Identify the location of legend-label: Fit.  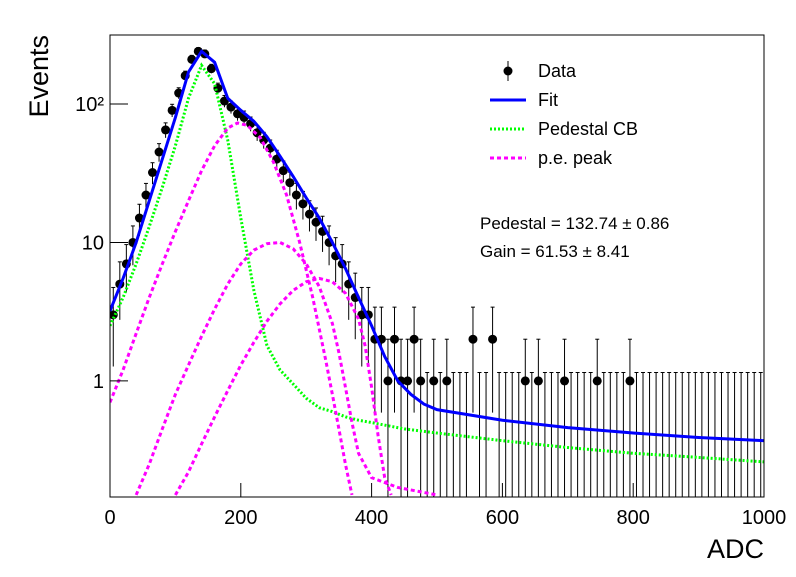
(548, 100).